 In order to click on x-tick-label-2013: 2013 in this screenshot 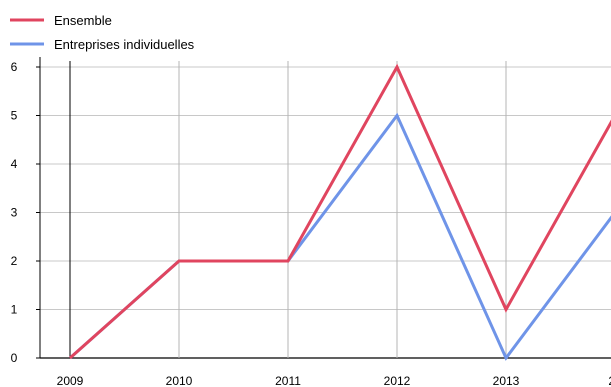, I will do `click(506, 380)`.